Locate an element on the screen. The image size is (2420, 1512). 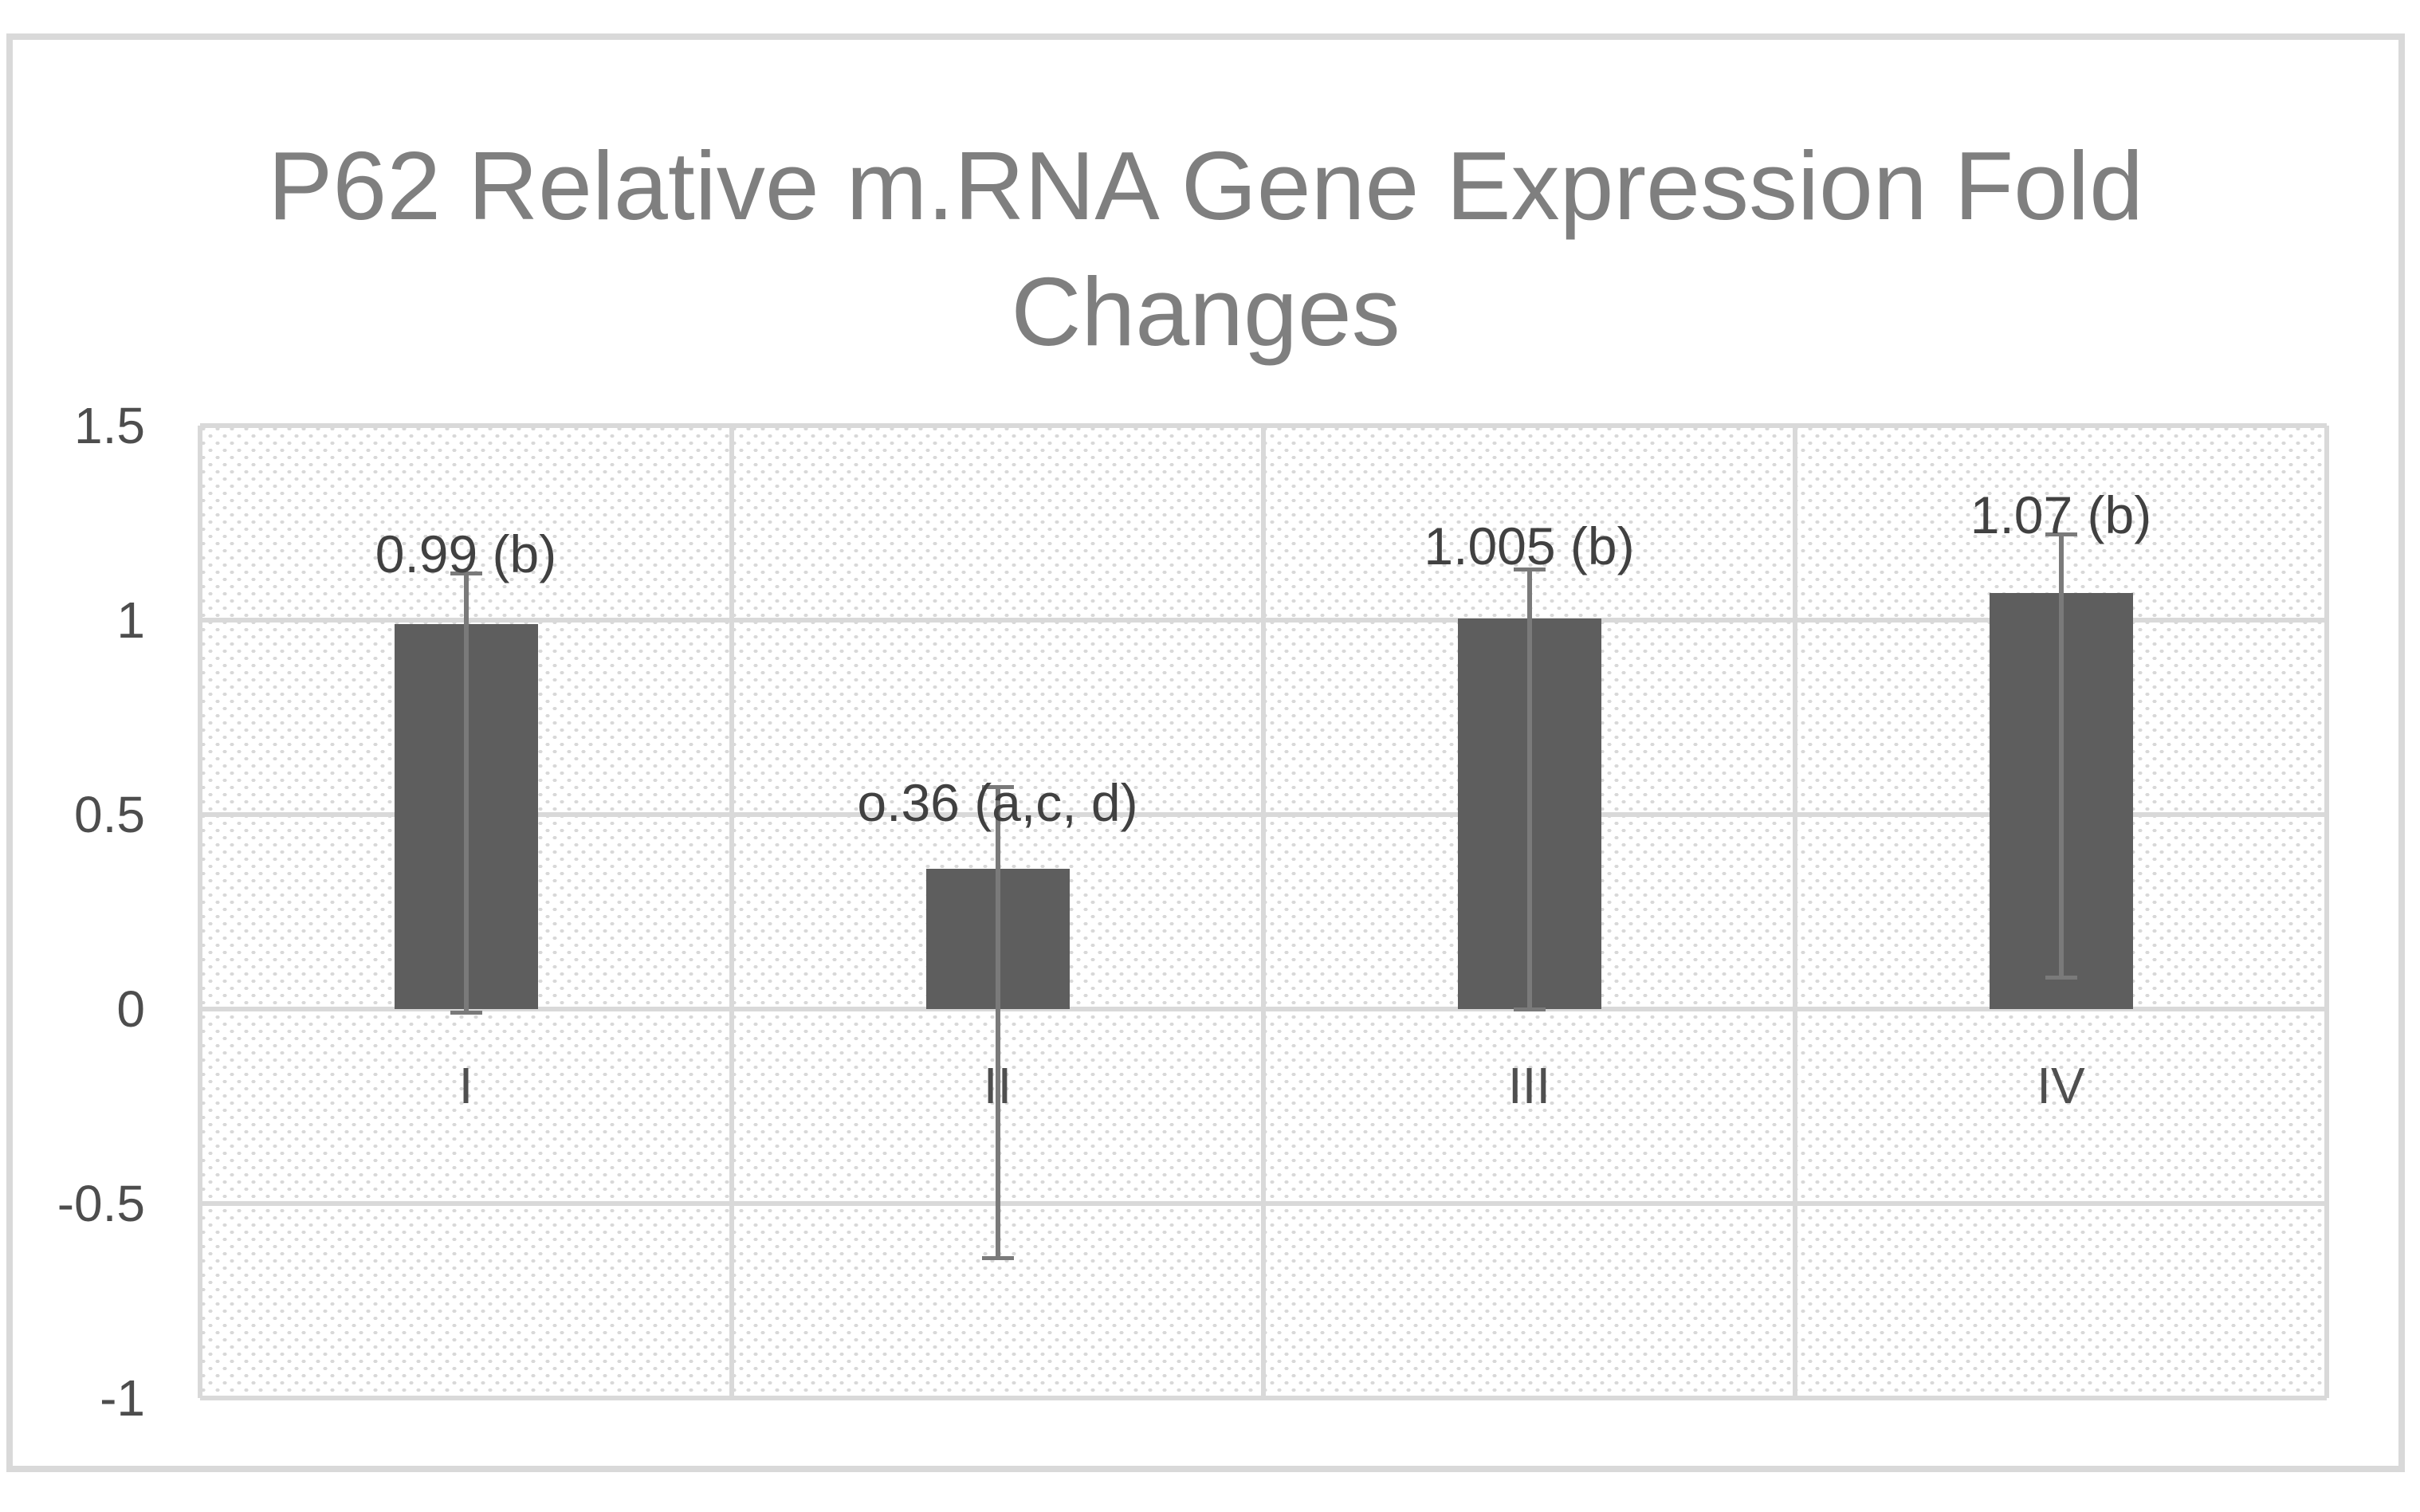
error-bar-i is located at coordinates (466, 793).